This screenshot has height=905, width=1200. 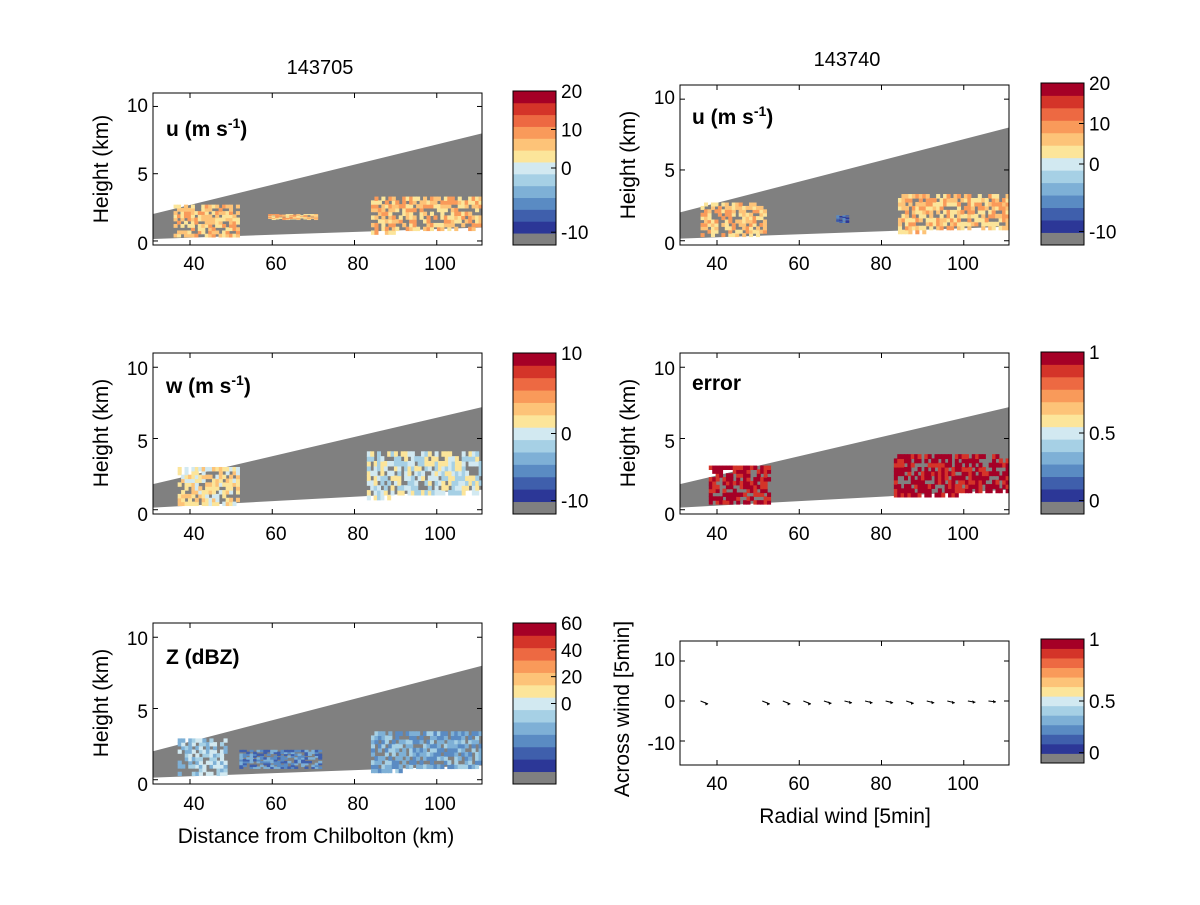 I want to click on echo-feature, so click(x=293, y=217).